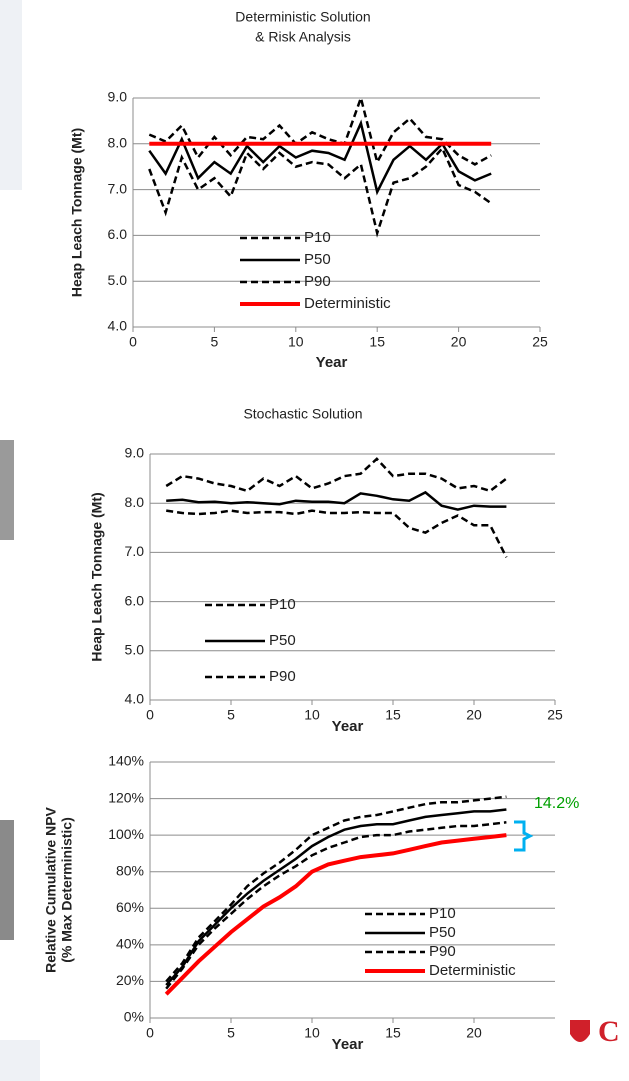 The height and width of the screenshot is (1081, 629). Describe the element at coordinates (134, 1017) in the screenshot. I see `y-tick-label: 0%` at that location.